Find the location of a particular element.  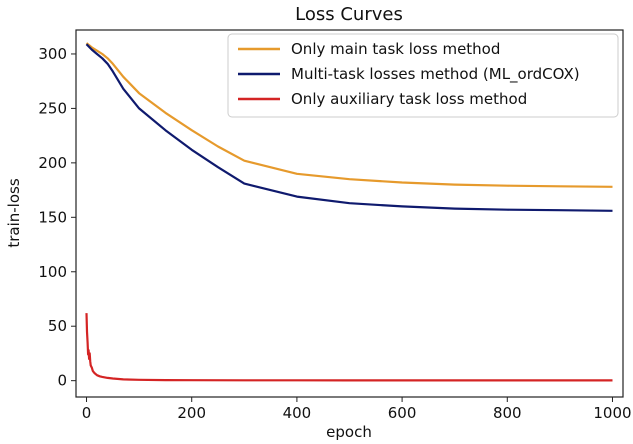

x-tick-label: 600 is located at coordinates (402, 413).